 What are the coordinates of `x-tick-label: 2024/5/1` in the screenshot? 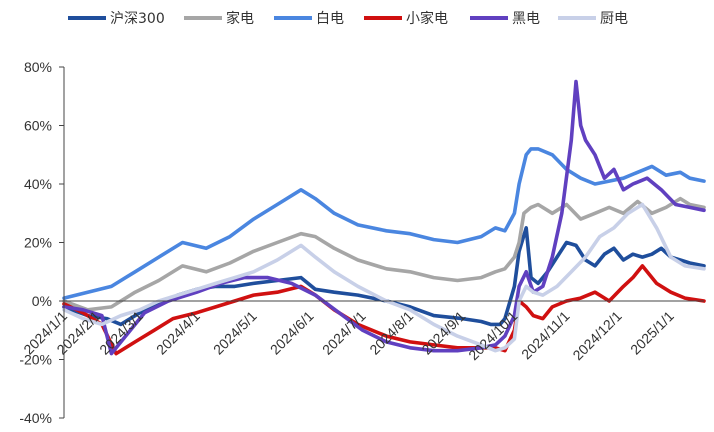 It's located at (235, 333).